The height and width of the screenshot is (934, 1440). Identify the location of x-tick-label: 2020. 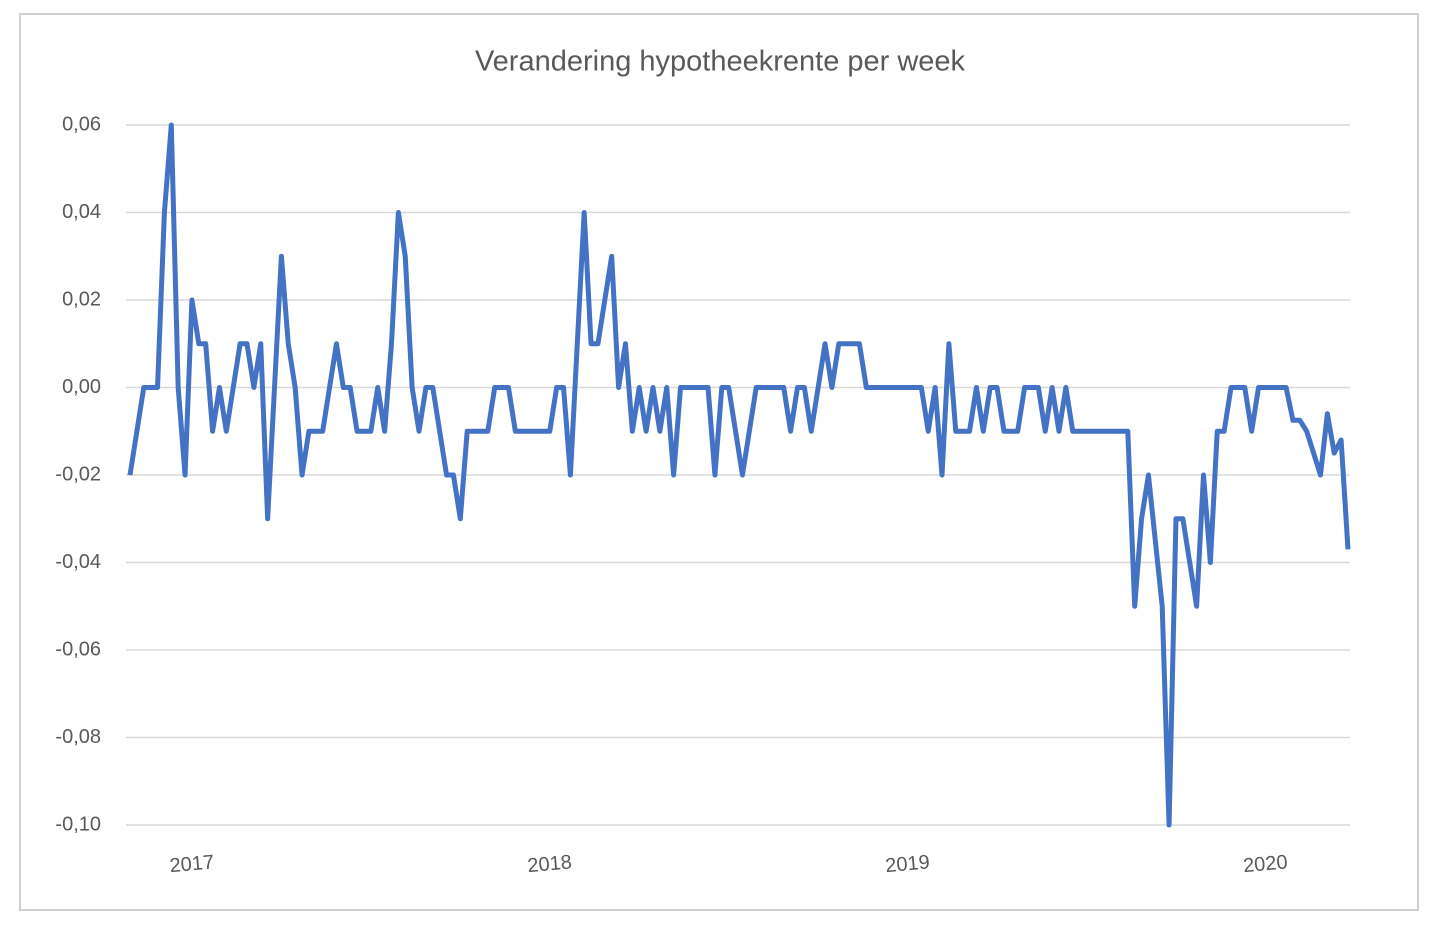
(1265, 864).